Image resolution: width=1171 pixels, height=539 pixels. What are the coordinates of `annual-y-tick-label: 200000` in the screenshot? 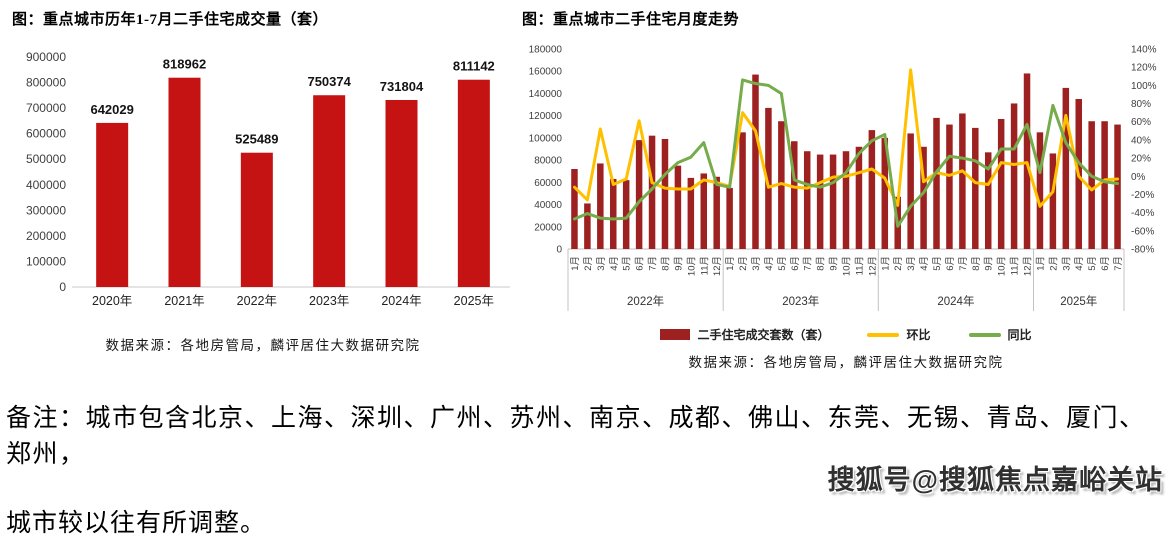 It's located at (46, 236).